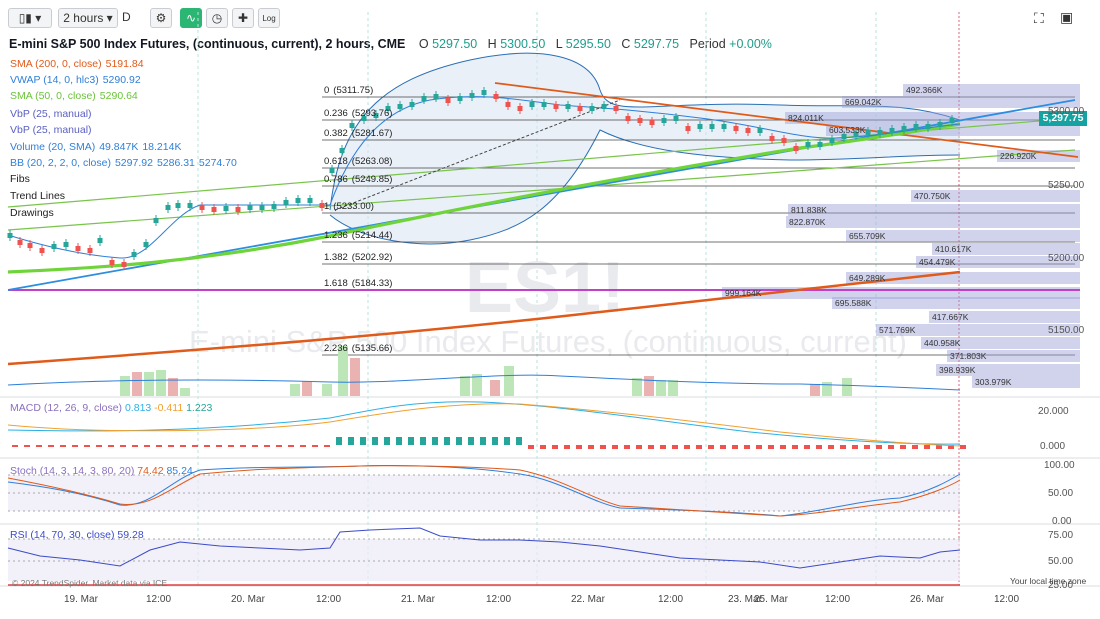 This screenshot has height=619, width=1100. Describe the element at coordinates (88, 18) in the screenshot. I see `interval-dropdown: 2 hours ▾` at that location.